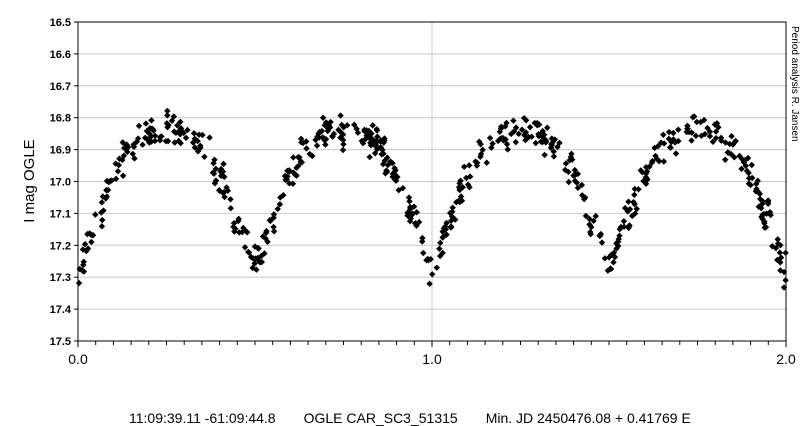 Image resolution: width=812 pixels, height=426 pixels. Describe the element at coordinates (29, 180) in the screenshot. I see `y-axis-title: I mag OGLE` at that location.